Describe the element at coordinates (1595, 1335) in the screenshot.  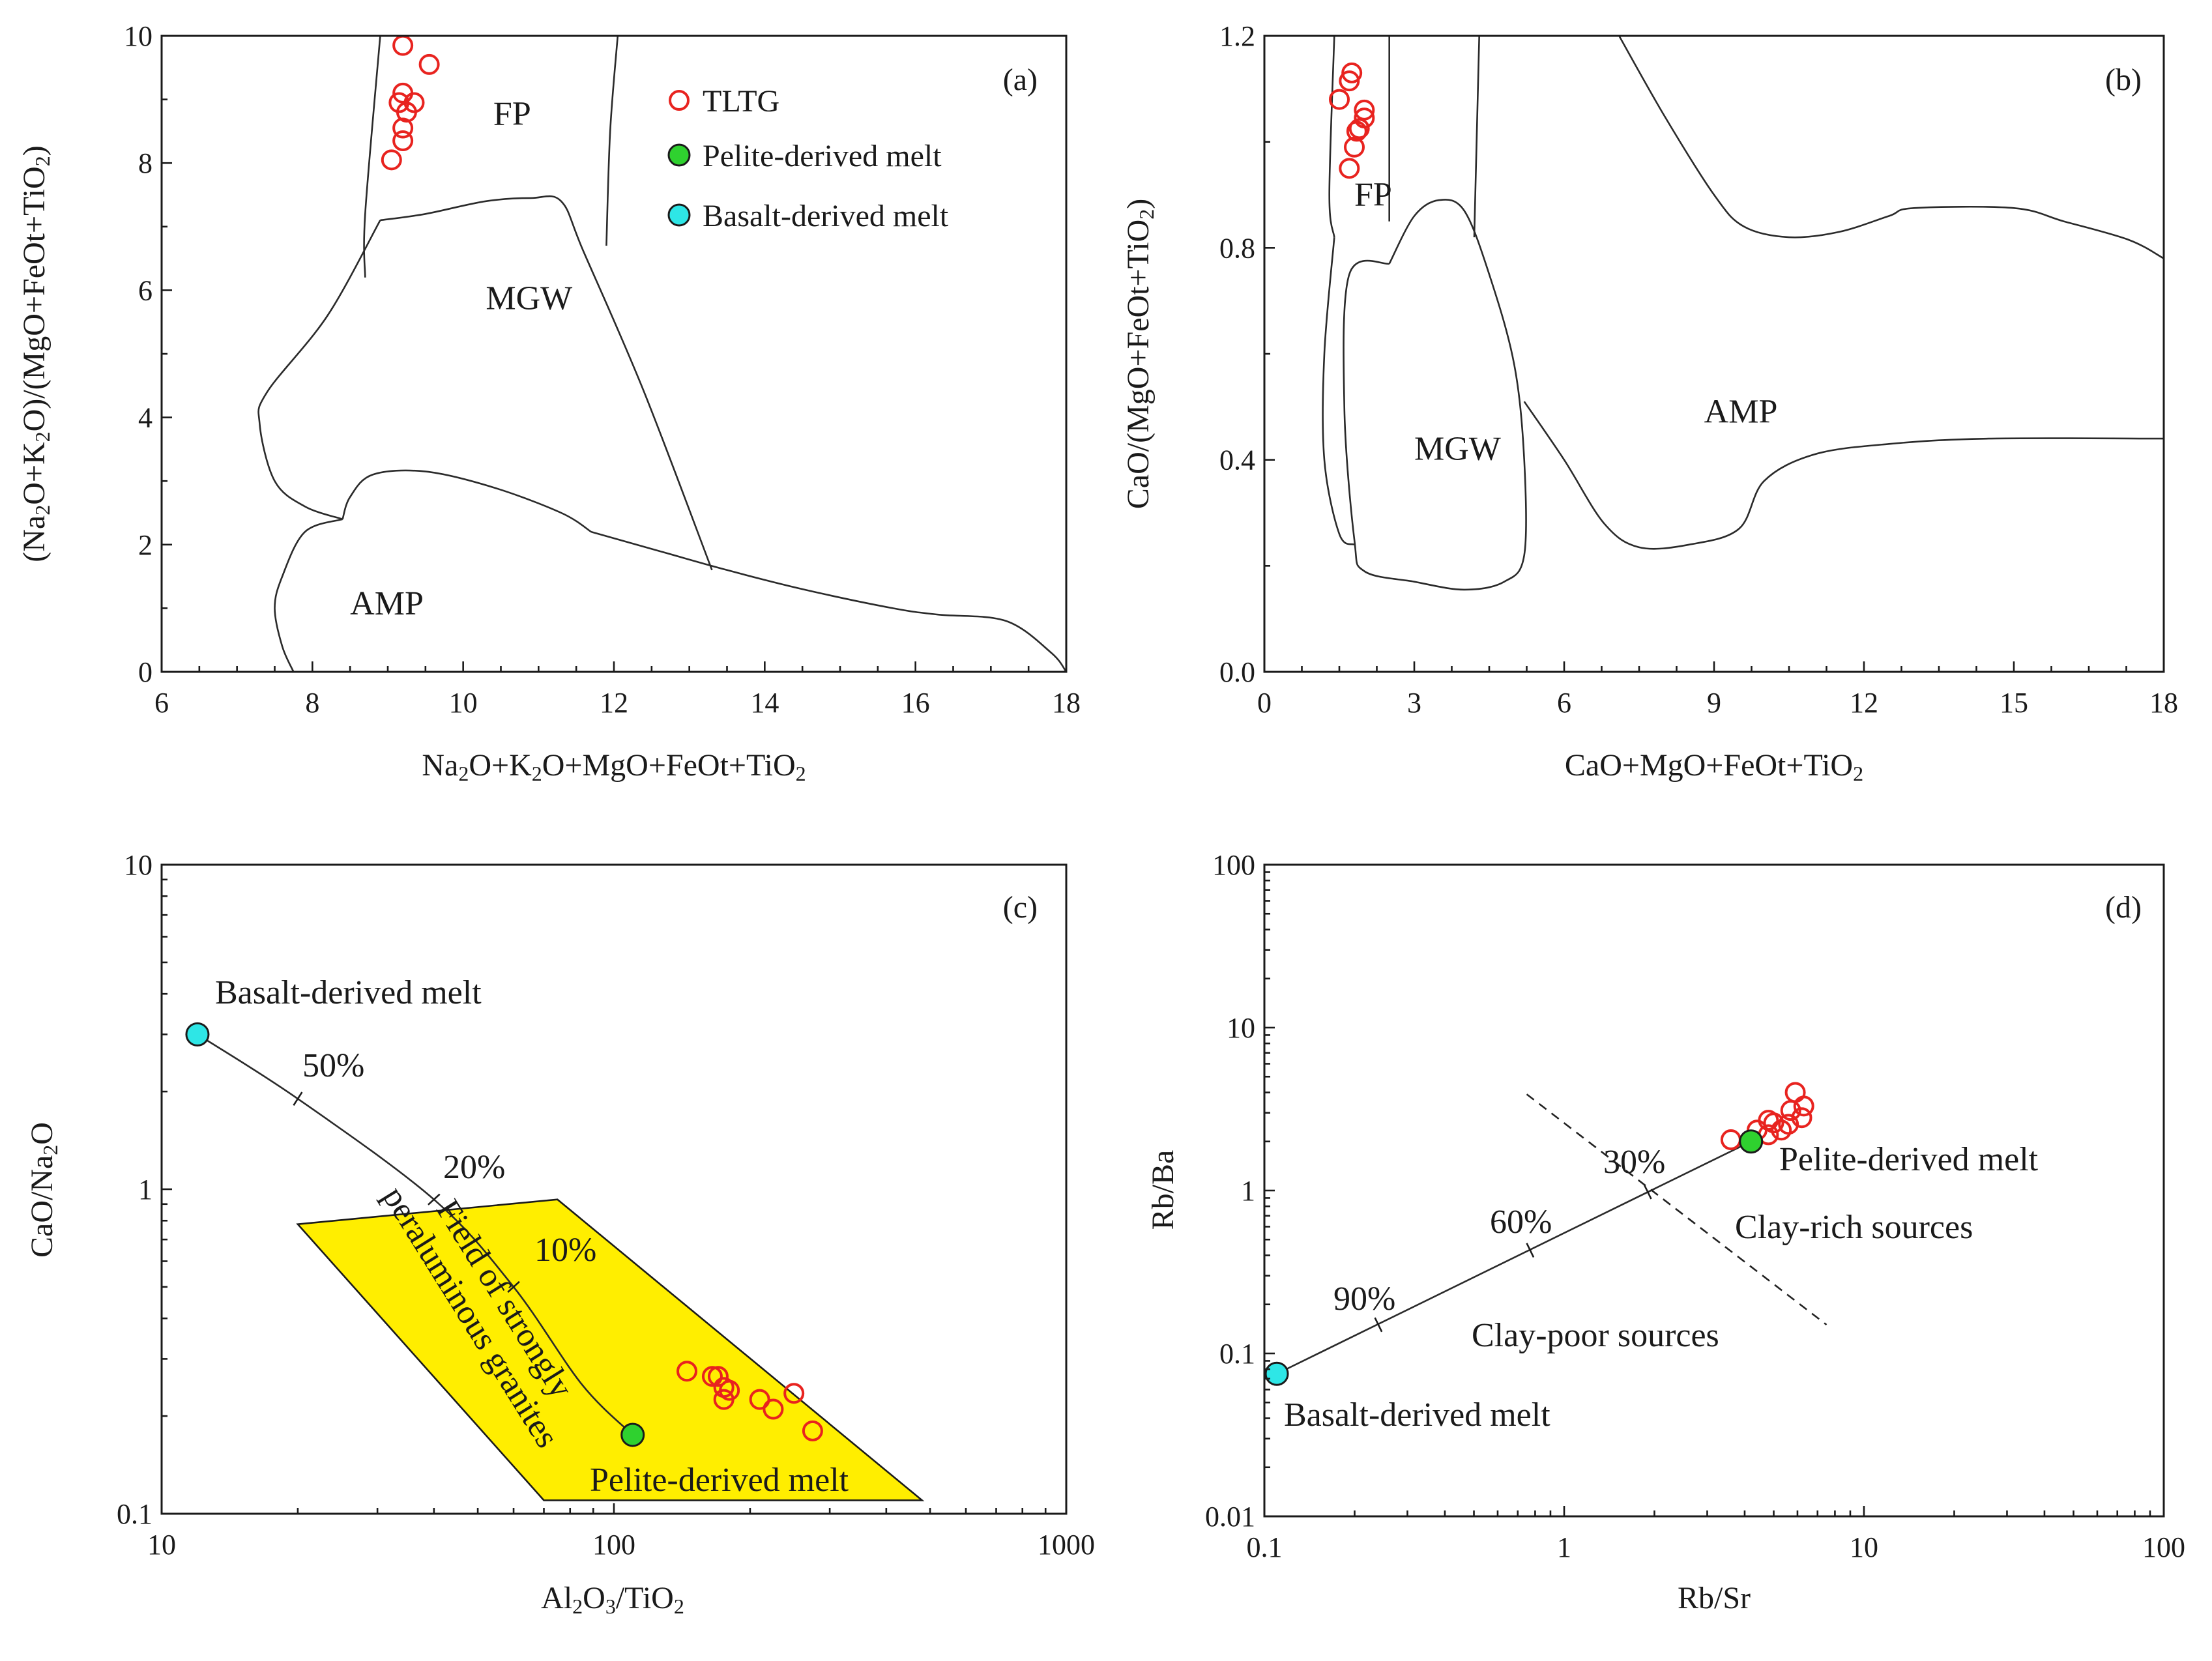
I see `d-clay-poor-label: Clay-poor sources` at that location.